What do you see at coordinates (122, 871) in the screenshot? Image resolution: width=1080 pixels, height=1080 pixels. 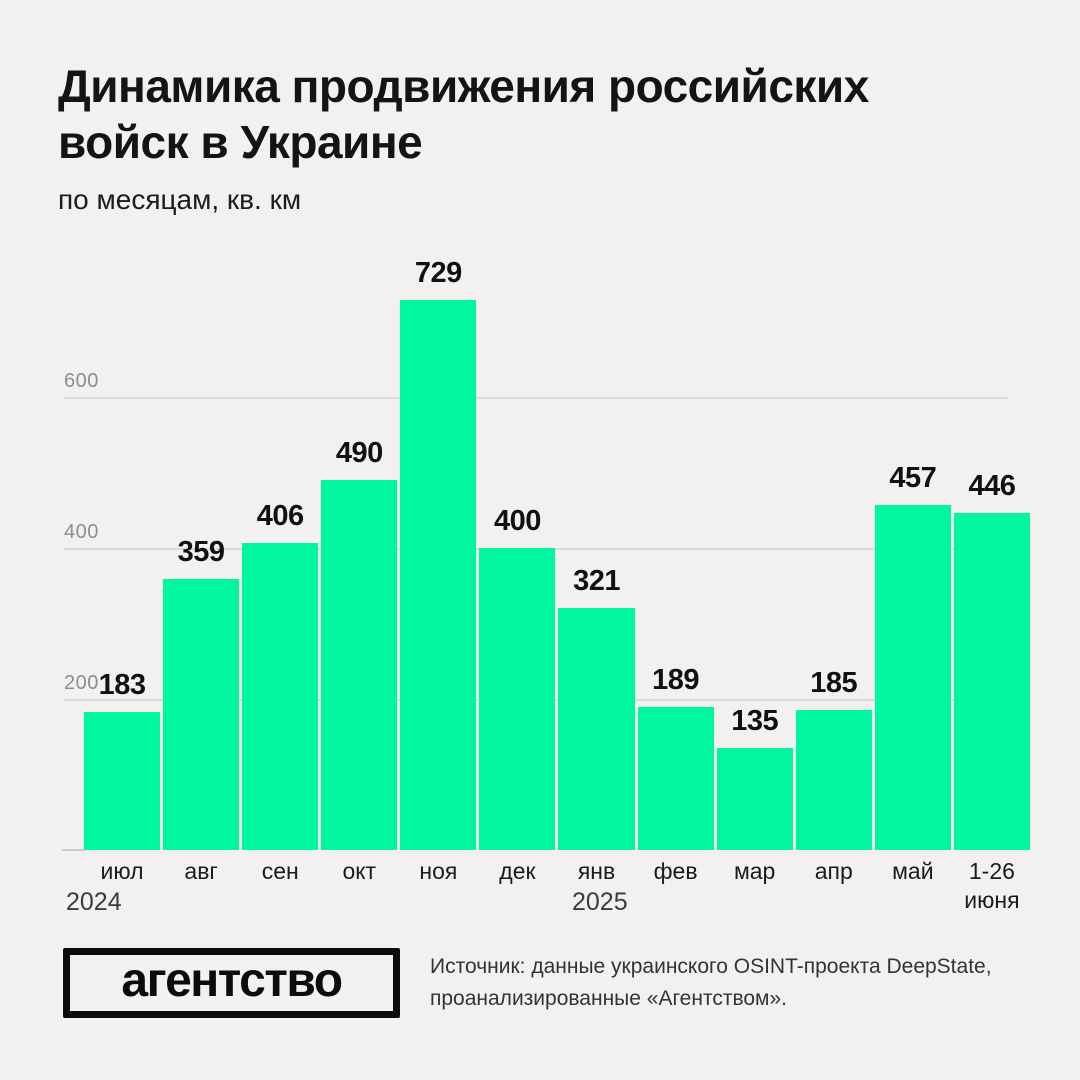 I see `x-tick-label: июл` at bounding box center [122, 871].